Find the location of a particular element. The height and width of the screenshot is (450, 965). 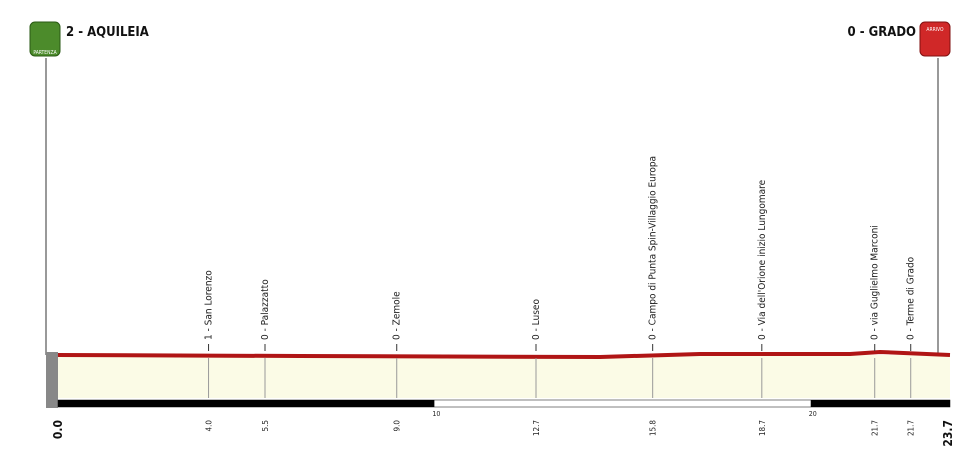

waypoint-label: 0 - Zemole is located at coordinates (397, 315).